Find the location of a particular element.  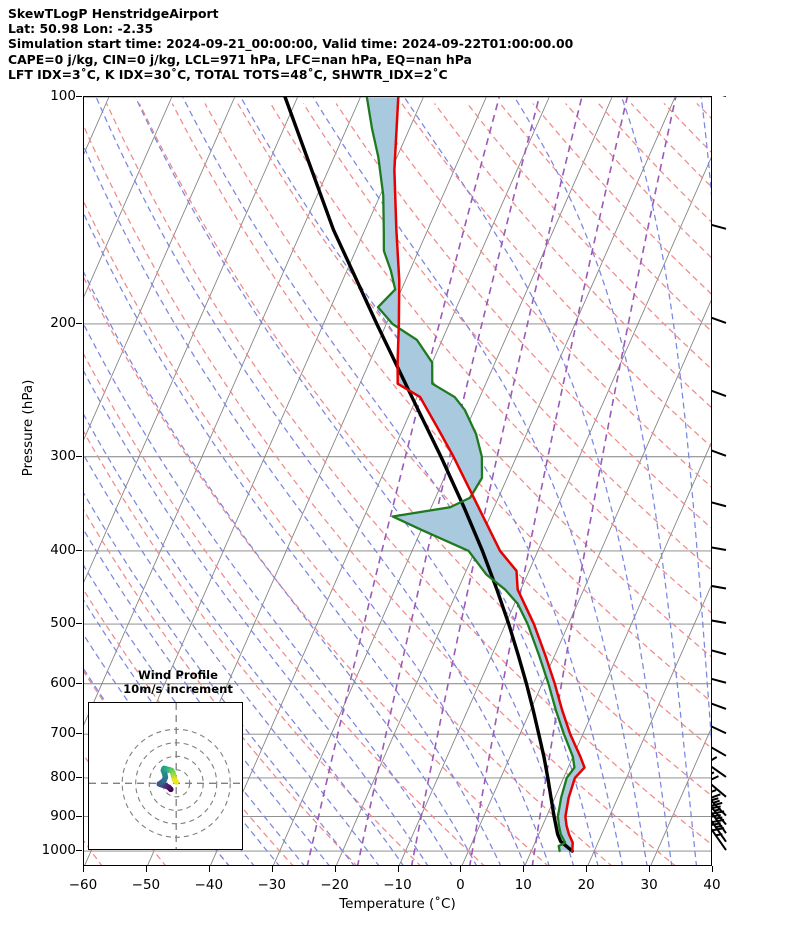

barb-half-flag is located at coordinates (716, 801).